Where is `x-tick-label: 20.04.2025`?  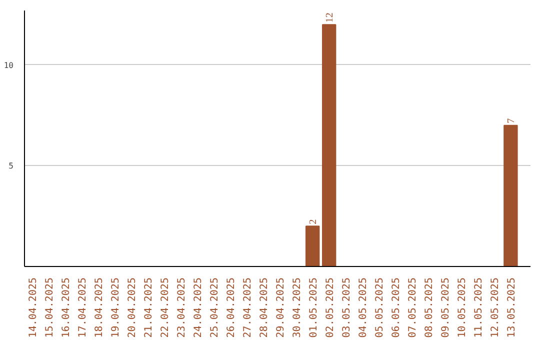 x-tick-label: 20.04.2025 is located at coordinates (132, 307).